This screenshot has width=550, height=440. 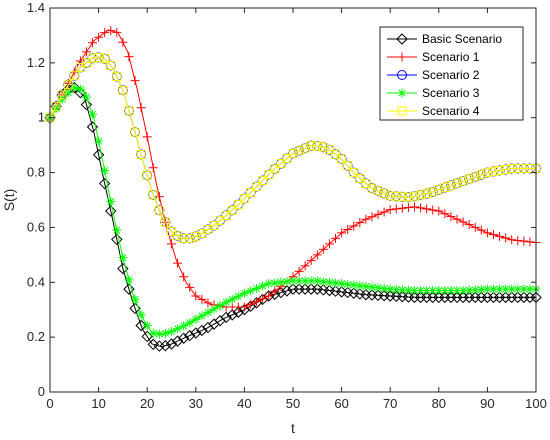 I want to click on x-tick-label: 70, so click(x=390, y=403).